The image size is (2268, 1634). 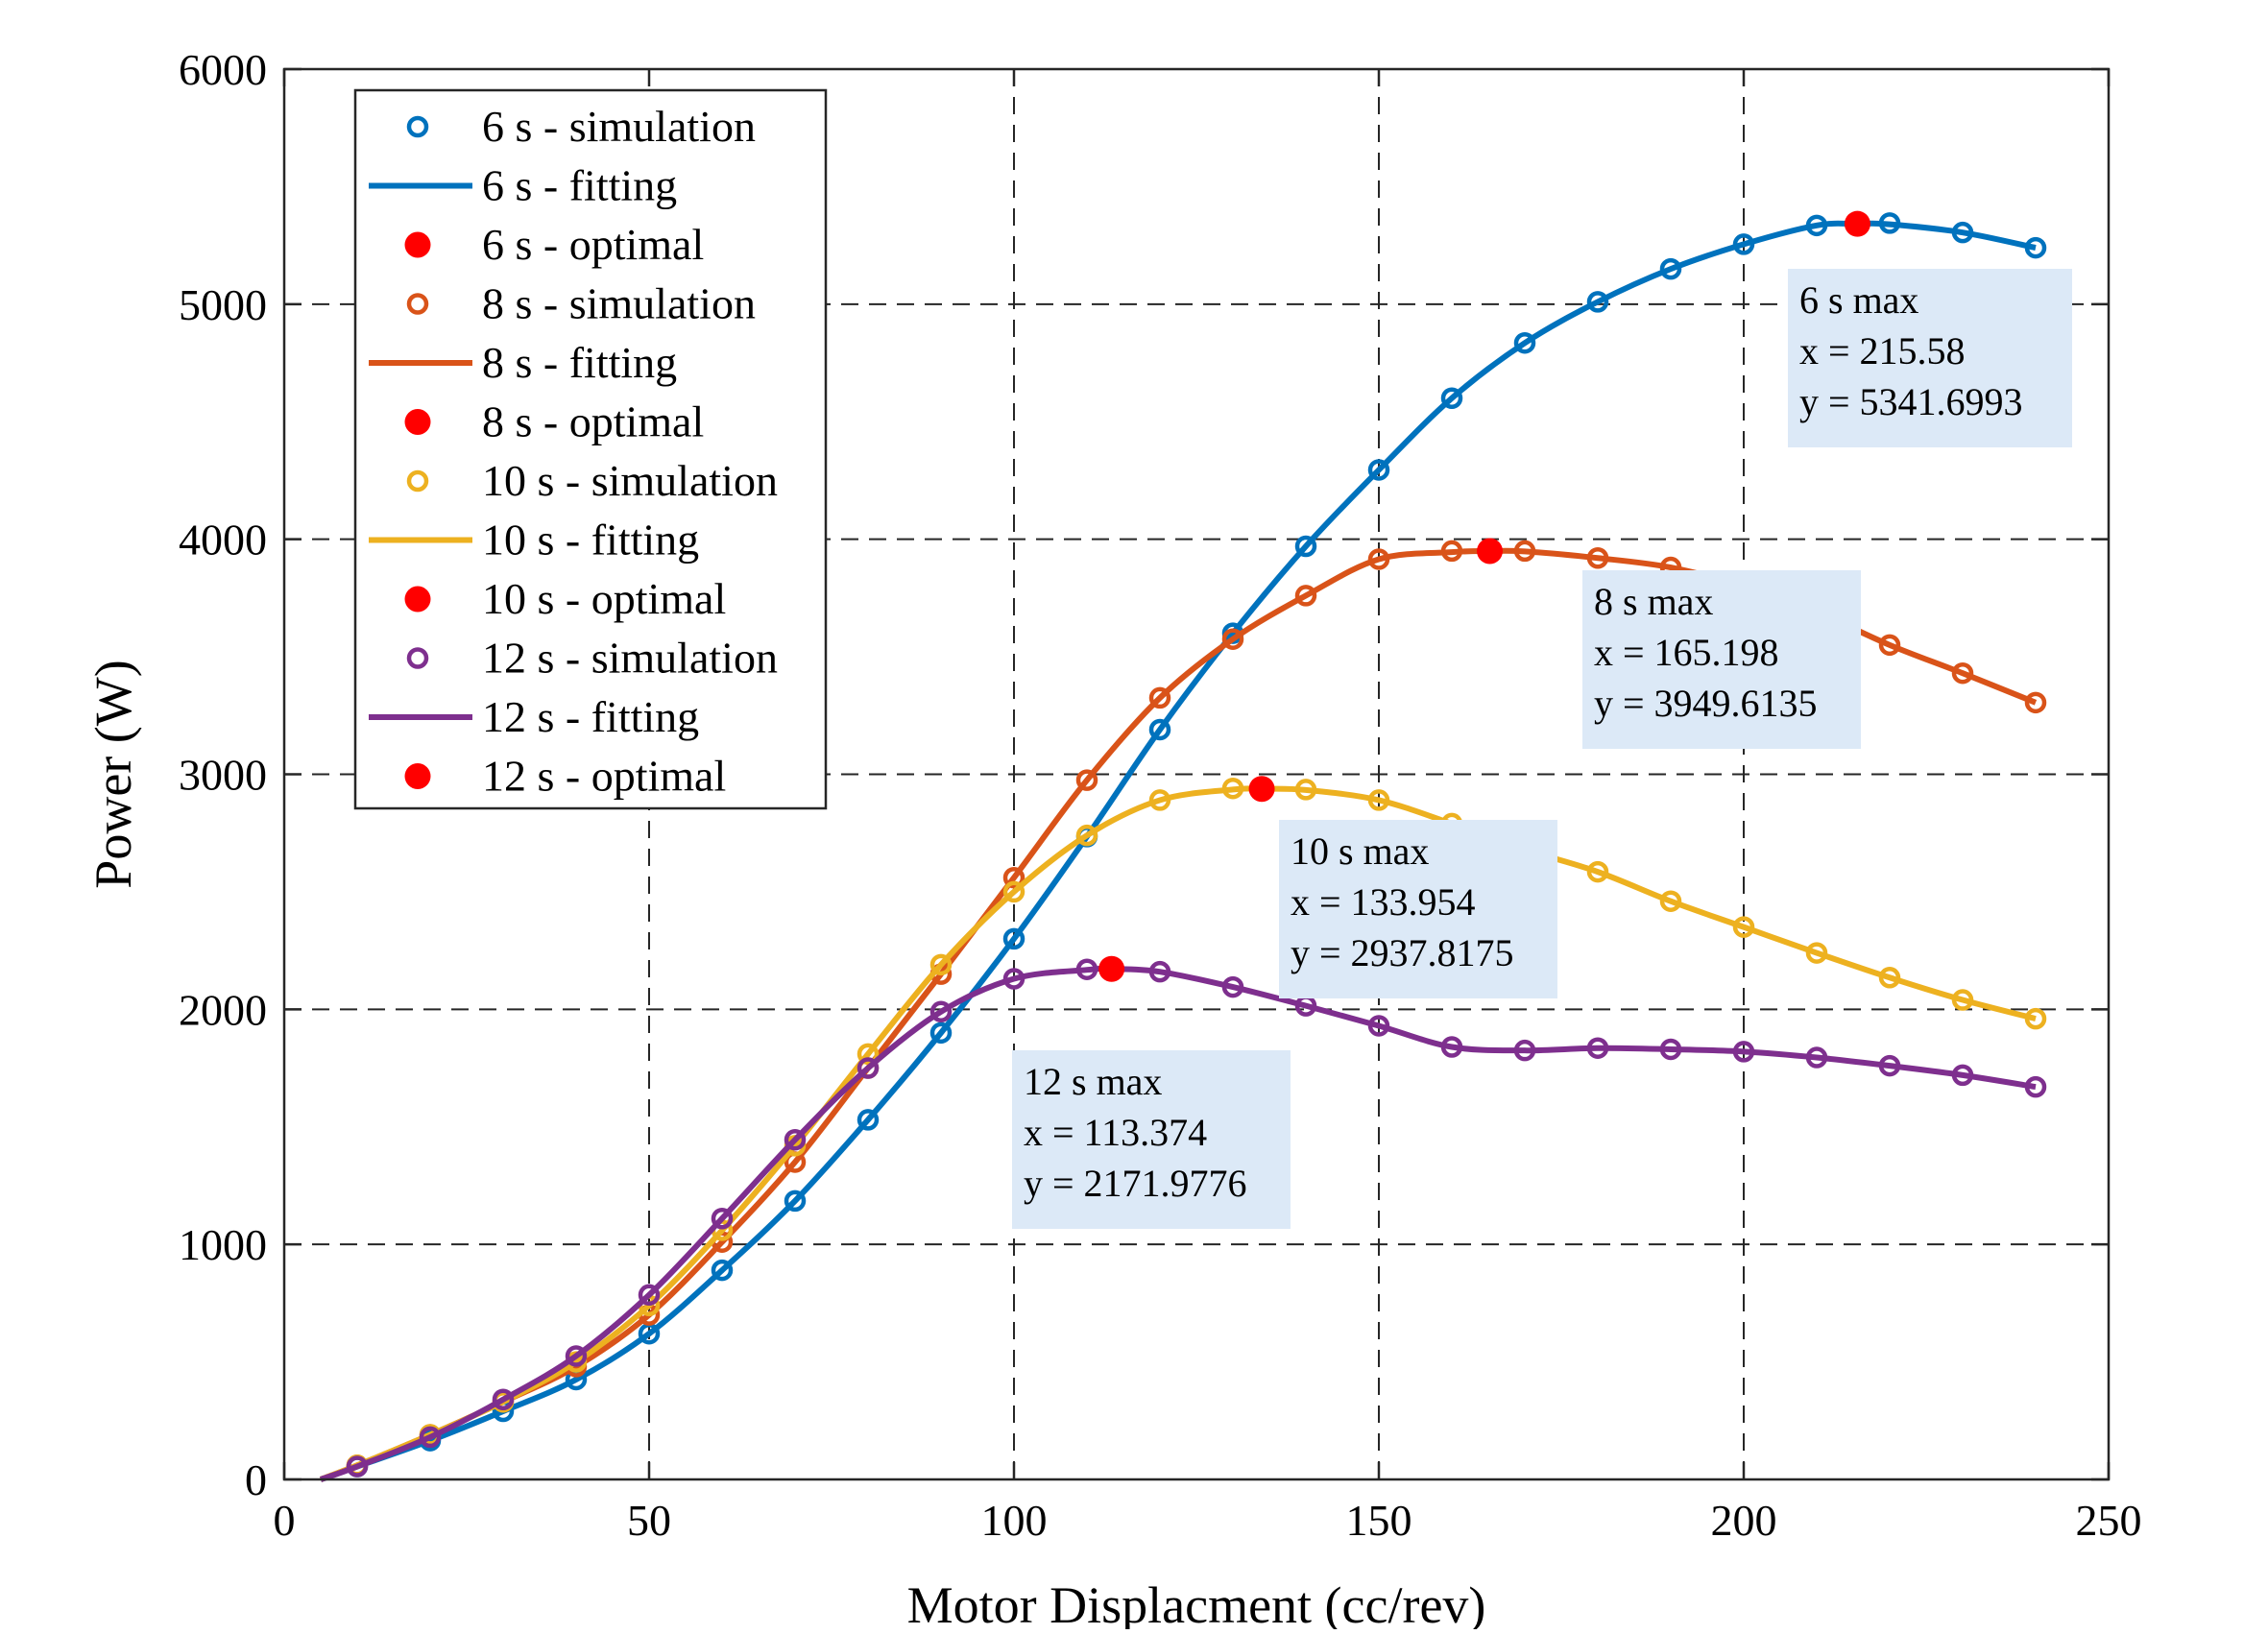 I want to click on legend-entry-label: 12 s - simulation, so click(x=630, y=659).